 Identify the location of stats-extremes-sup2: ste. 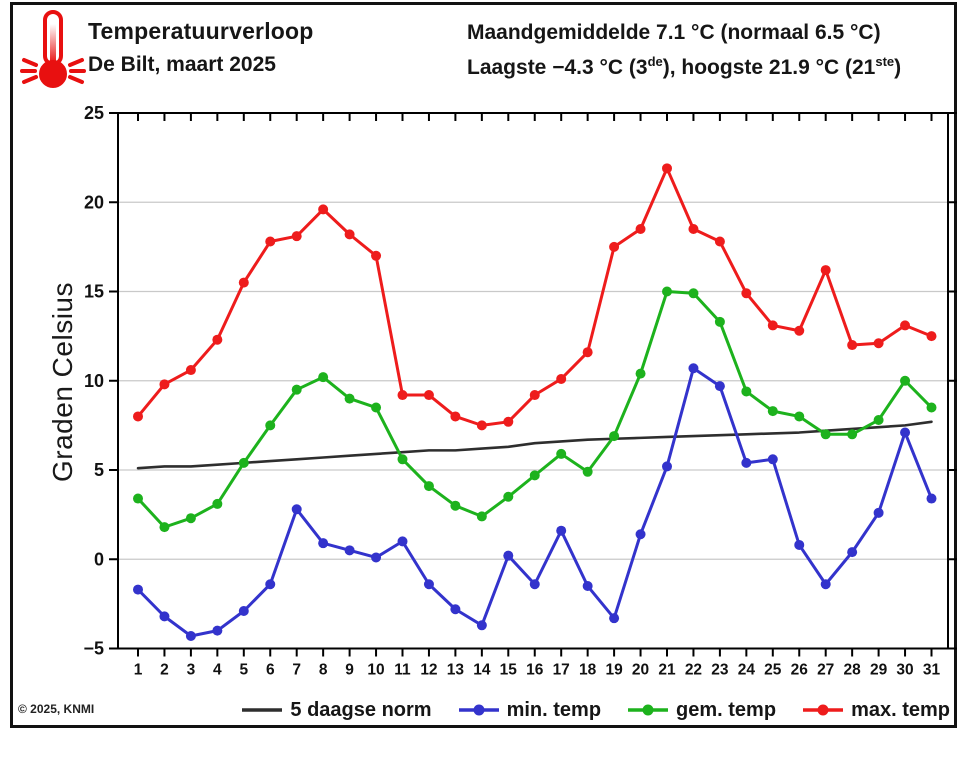
(885, 61).